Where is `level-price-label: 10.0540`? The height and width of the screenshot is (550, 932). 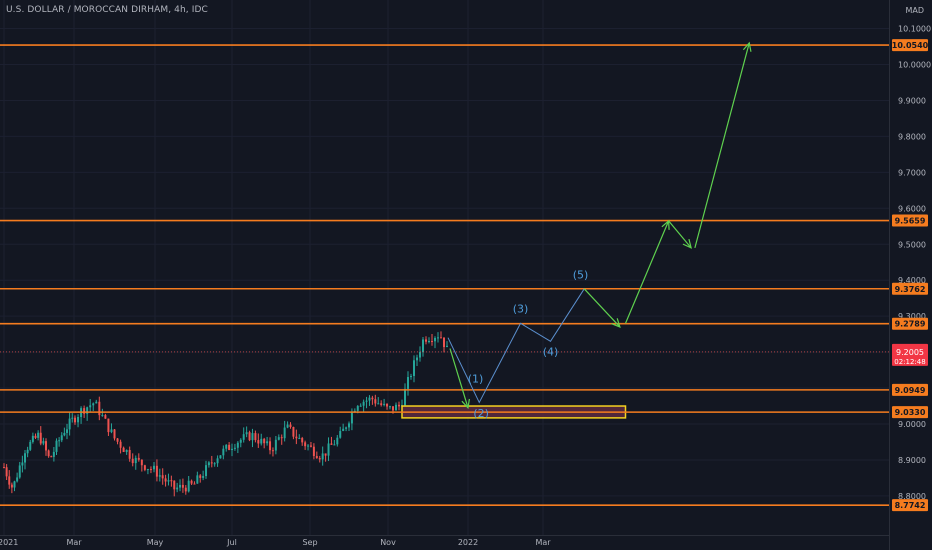
level-price-label: 10.0540 is located at coordinates (910, 45).